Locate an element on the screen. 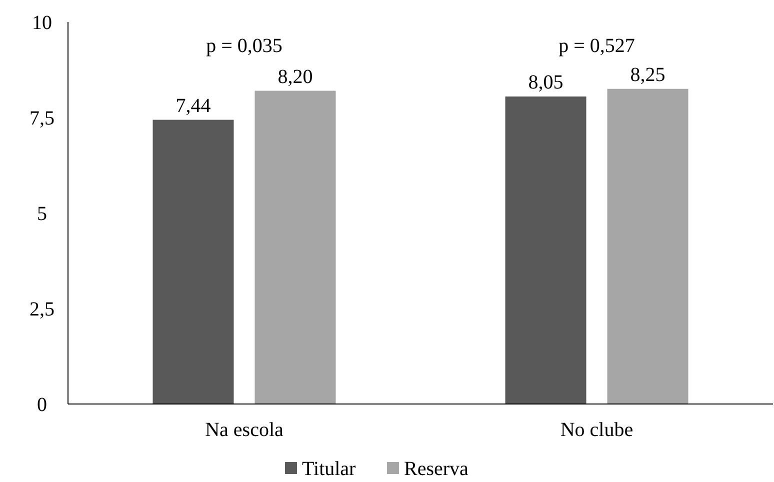  x-tick-label: No clube is located at coordinates (597, 430).